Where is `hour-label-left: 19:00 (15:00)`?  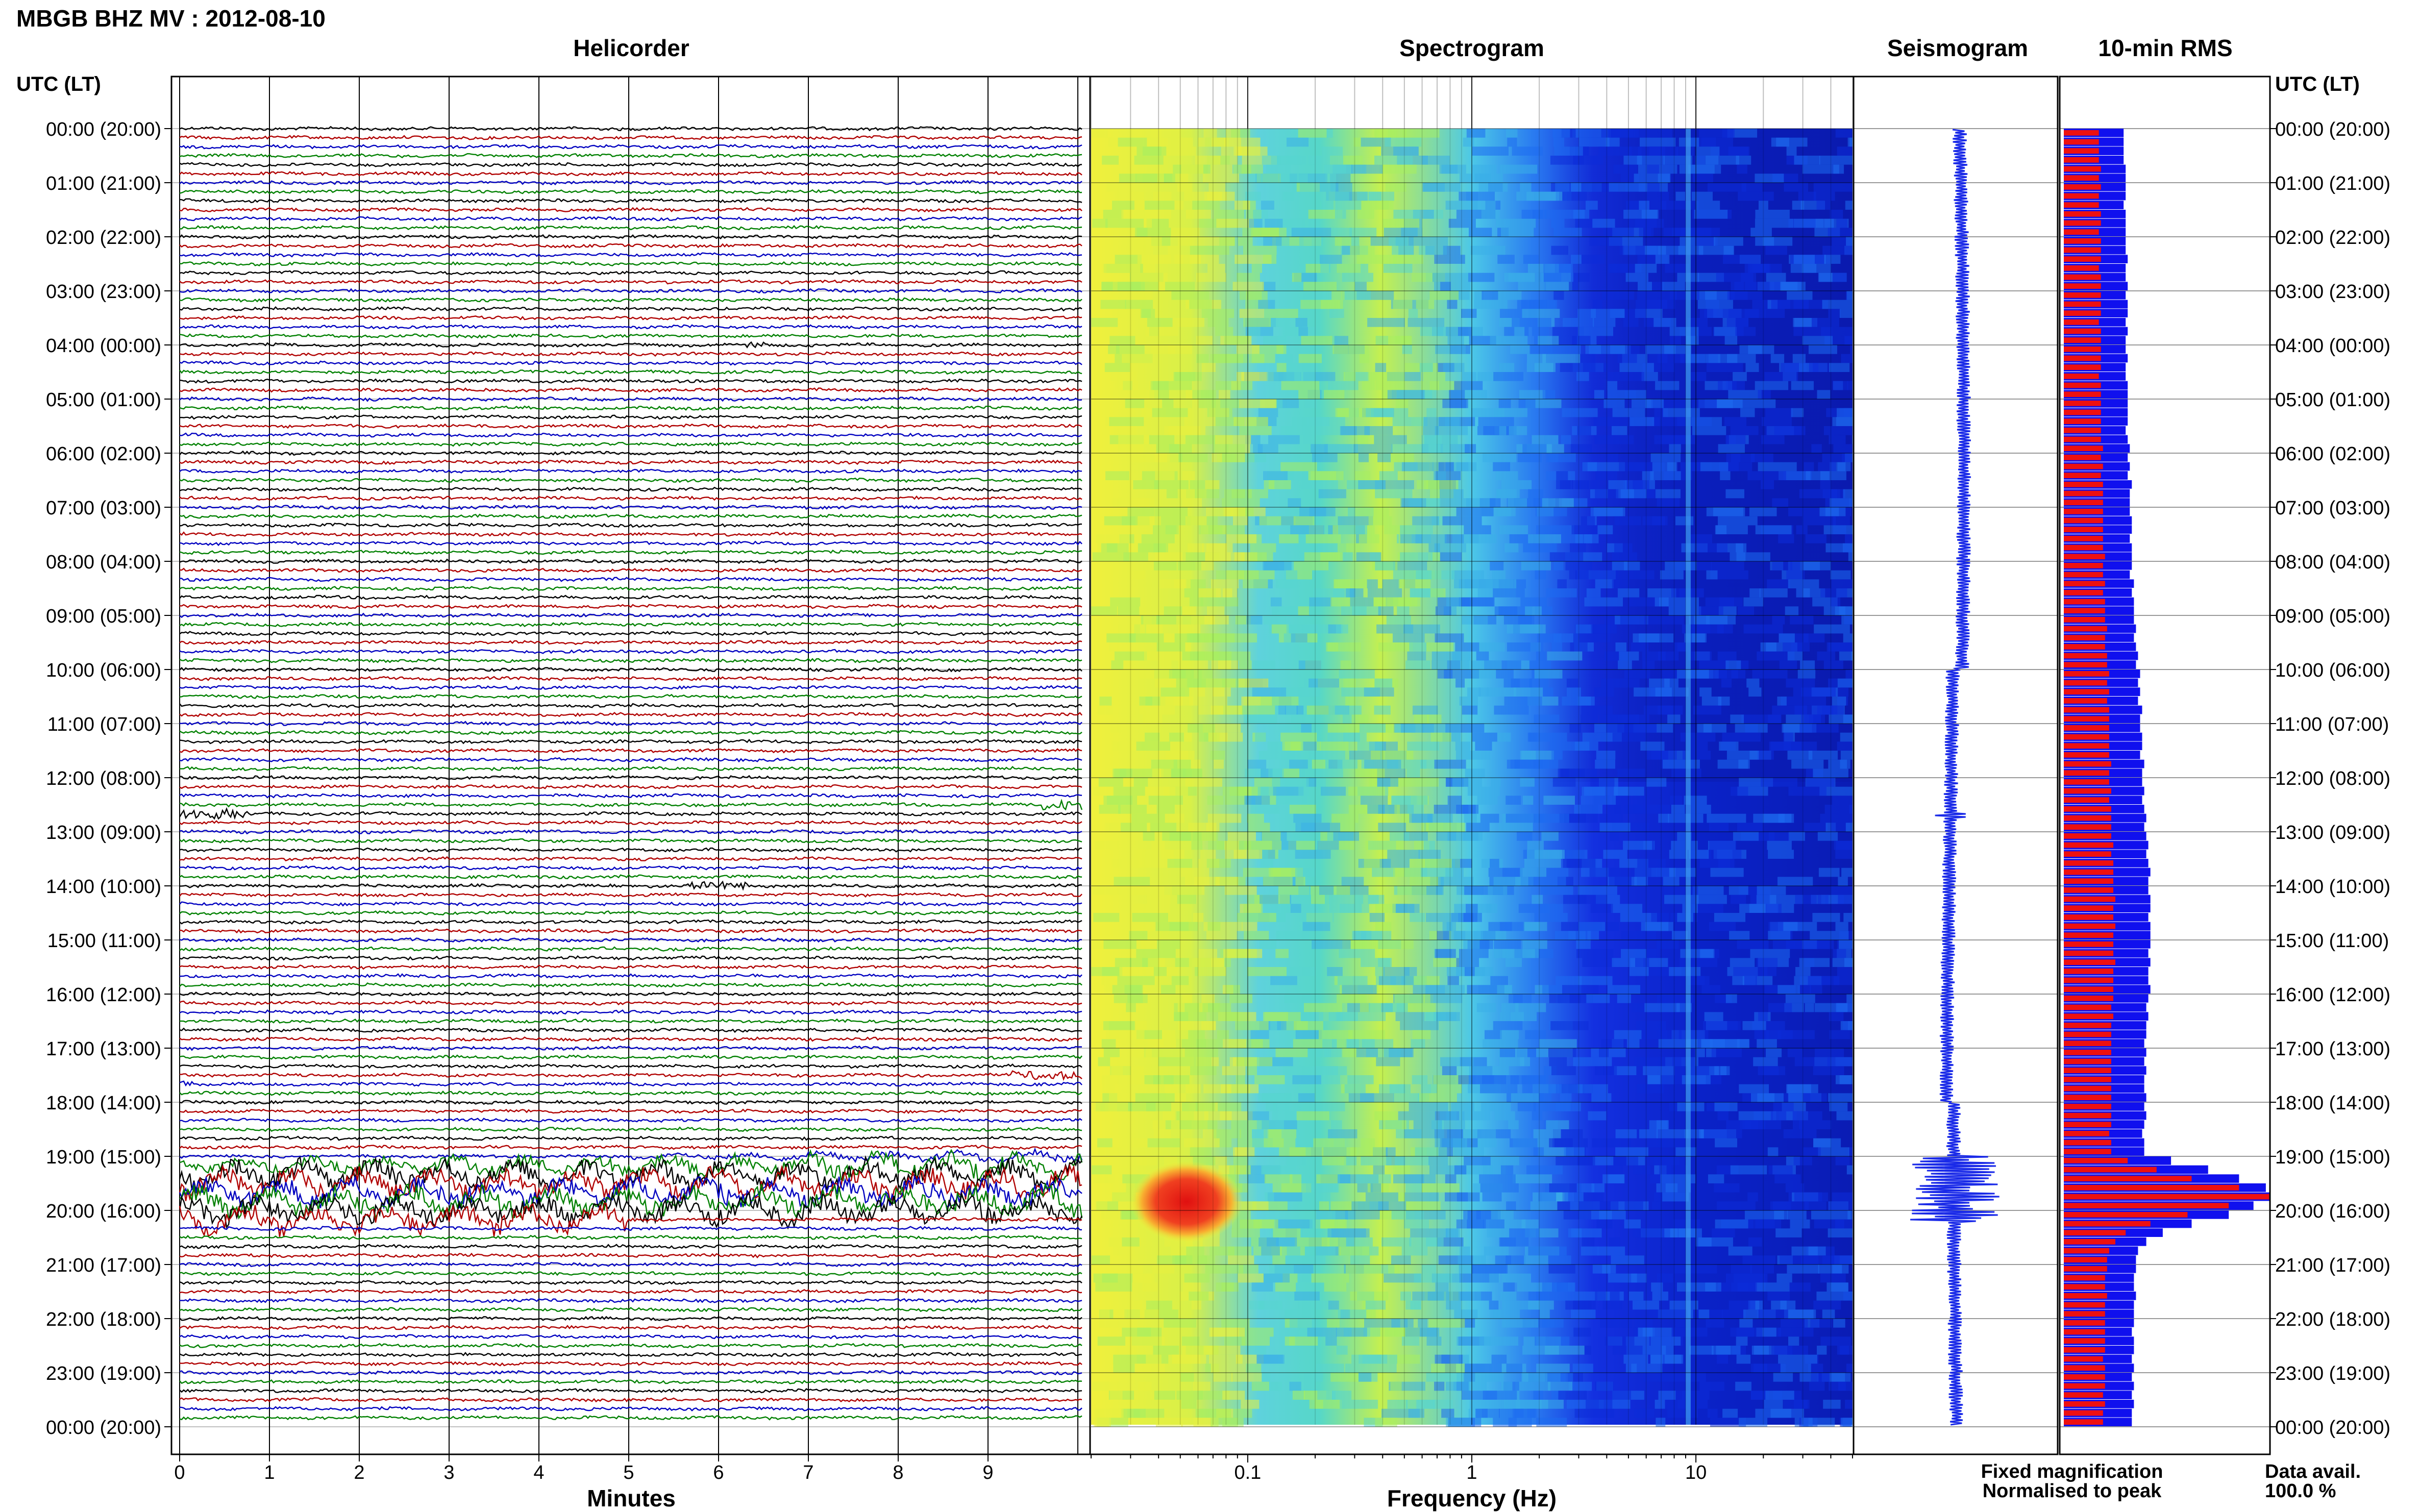
hour-label-left: 19:00 (15:00) is located at coordinates (103, 1157).